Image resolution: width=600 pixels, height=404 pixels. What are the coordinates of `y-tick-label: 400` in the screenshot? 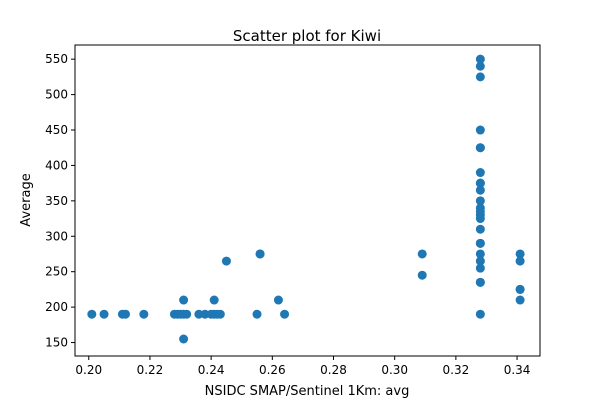 It's located at (56, 165).